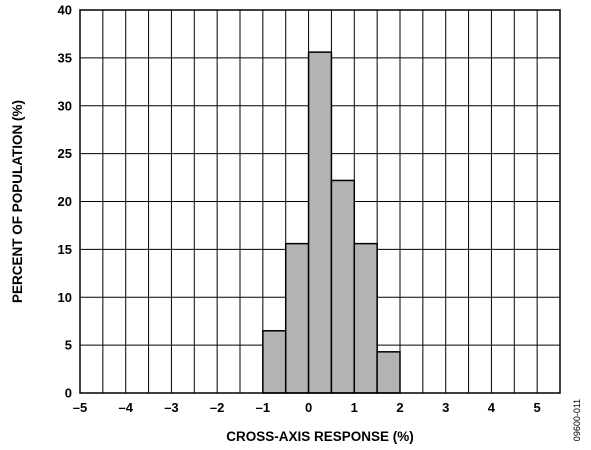 This screenshot has height=450, width=591. What do you see at coordinates (65, 249) in the screenshot?
I see `y-tick-label: 15` at bounding box center [65, 249].